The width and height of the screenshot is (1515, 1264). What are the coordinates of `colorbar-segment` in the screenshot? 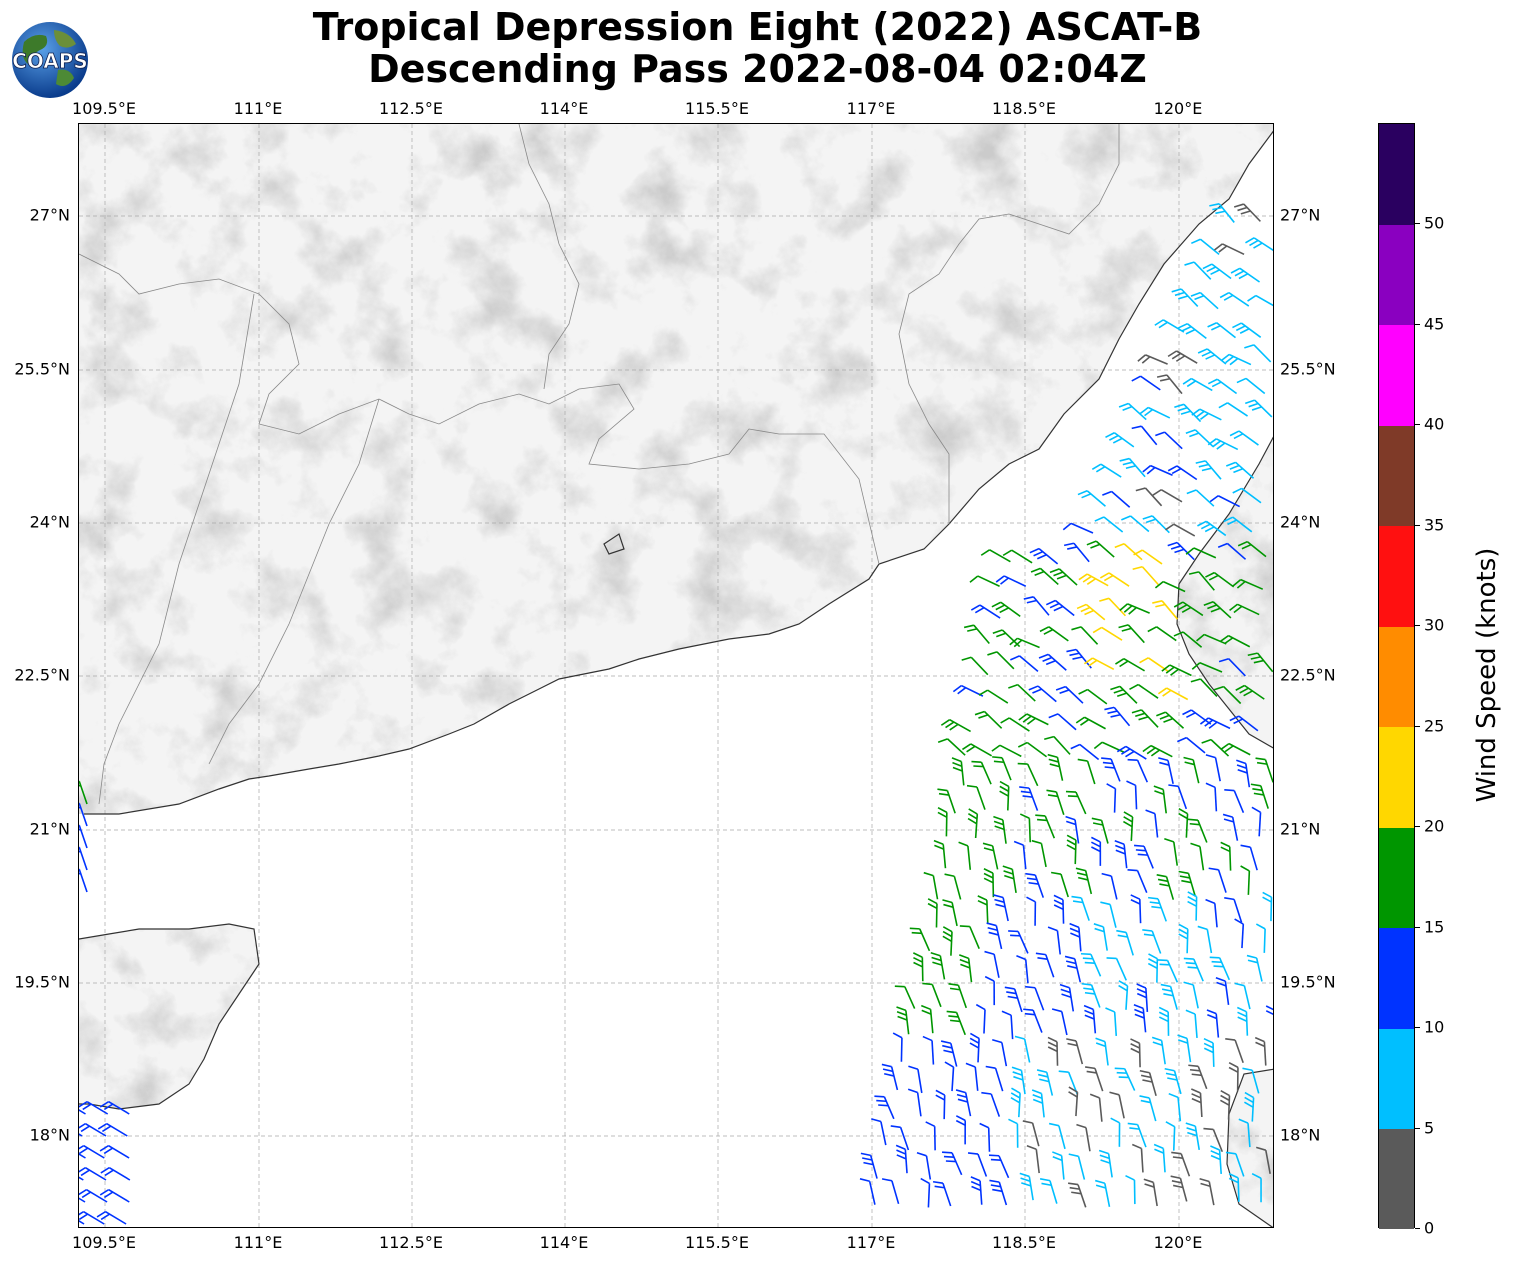 It's located at (1396, 777).